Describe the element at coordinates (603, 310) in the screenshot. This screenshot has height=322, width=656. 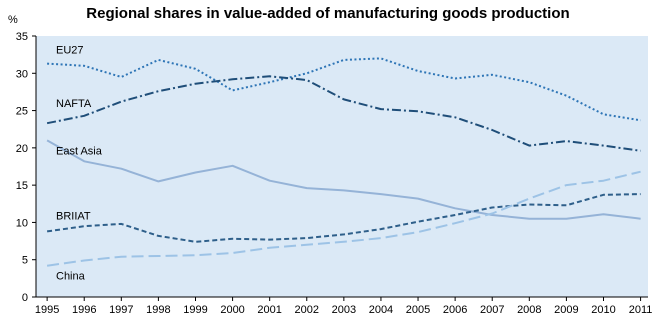
I see `x-tick-label: 2010` at that location.